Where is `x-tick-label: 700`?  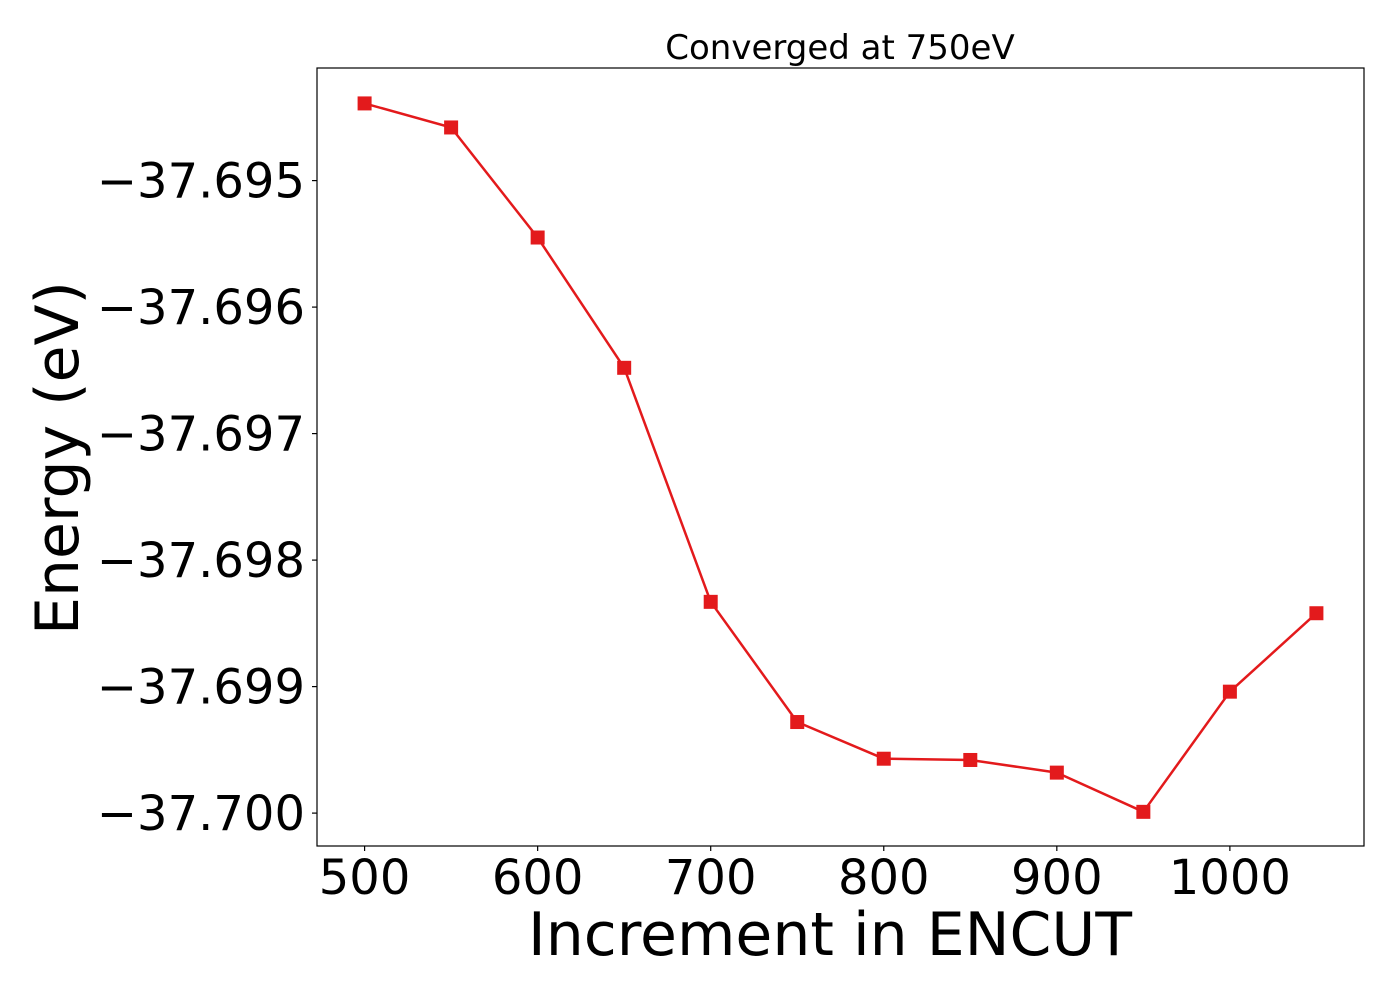 x-tick-label: 700 is located at coordinates (711, 878).